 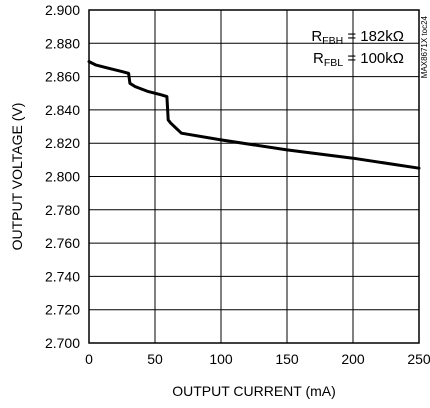 I want to click on y-tick-label: 2.880, so click(x=62, y=43).